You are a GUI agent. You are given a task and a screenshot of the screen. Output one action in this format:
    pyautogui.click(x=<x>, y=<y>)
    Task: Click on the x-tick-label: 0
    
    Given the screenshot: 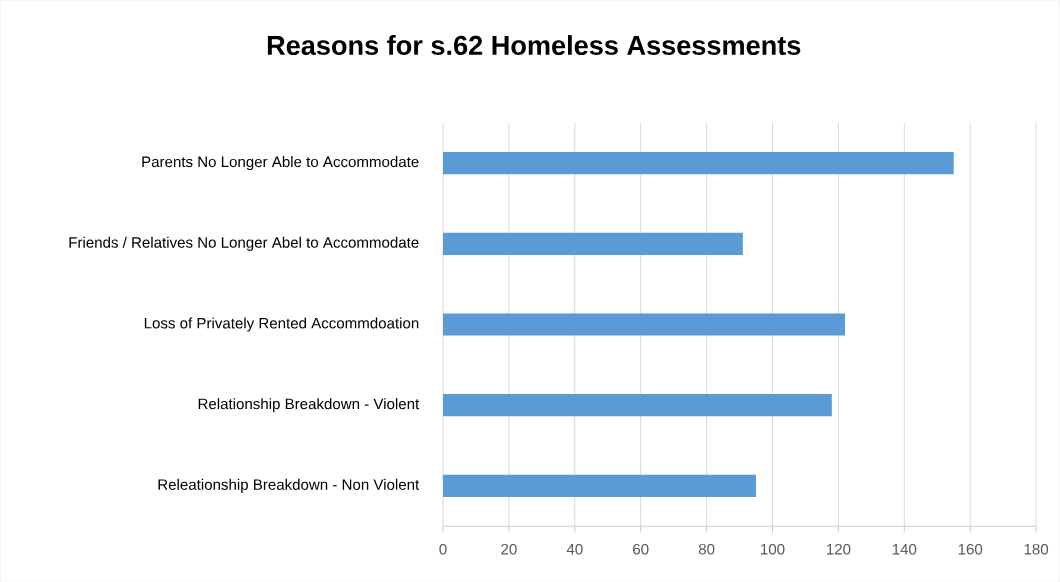 What is the action you would take?
    pyautogui.click(x=443, y=549)
    